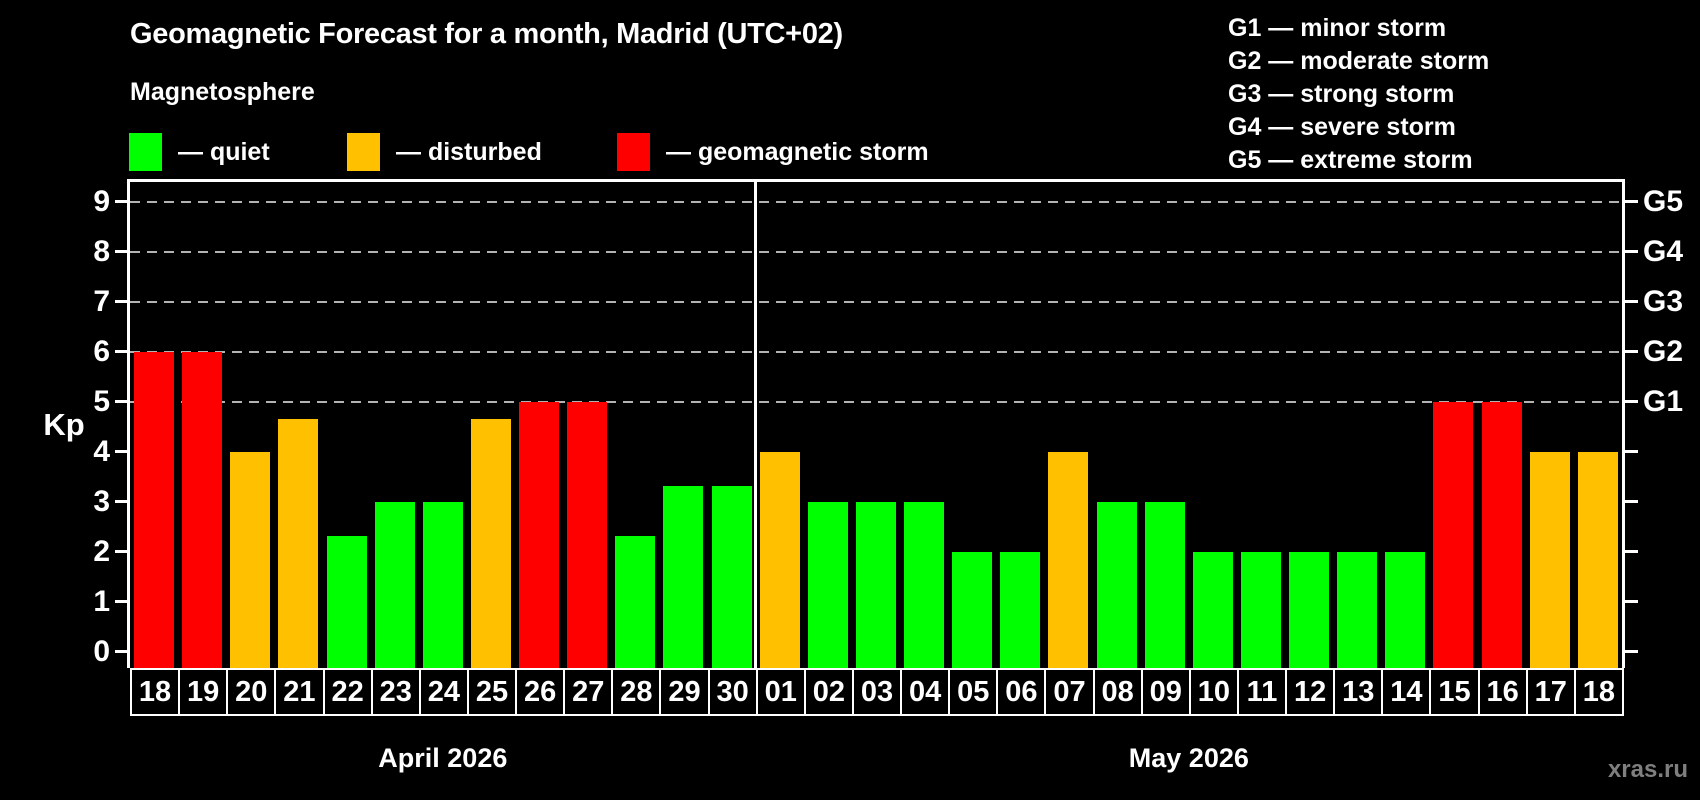  I want to click on date-cell-08: 08, so click(1117, 692).